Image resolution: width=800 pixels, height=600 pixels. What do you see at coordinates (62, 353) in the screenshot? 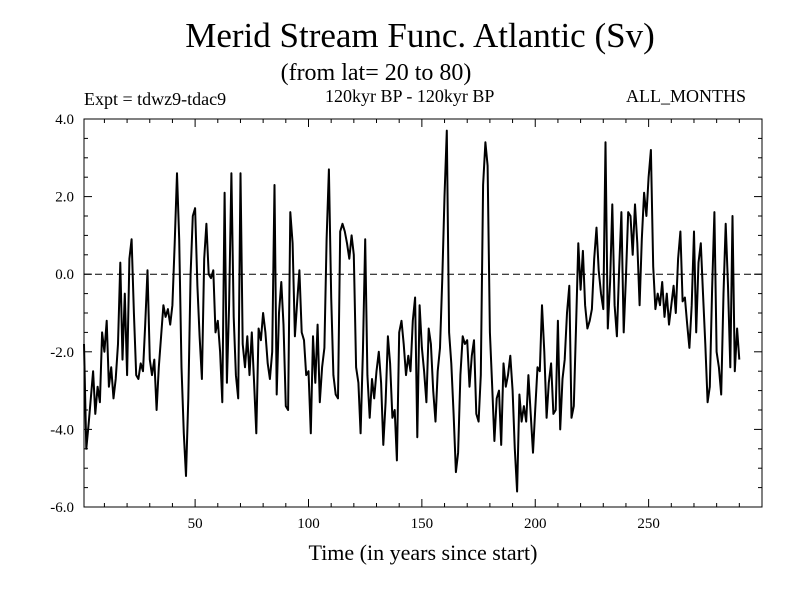
I see `y-tick-label: -2.0` at bounding box center [62, 353].